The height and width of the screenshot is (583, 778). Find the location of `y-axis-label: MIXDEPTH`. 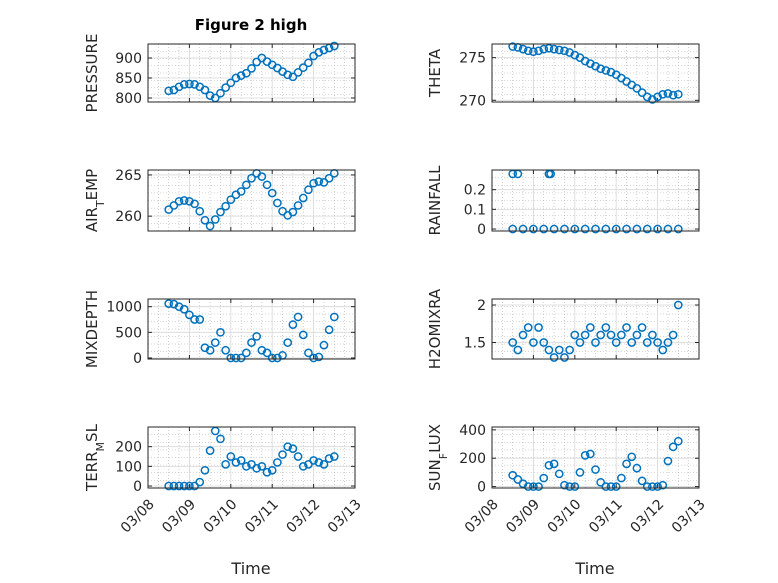

y-axis-label: MIXDEPTH is located at coordinates (92, 329).